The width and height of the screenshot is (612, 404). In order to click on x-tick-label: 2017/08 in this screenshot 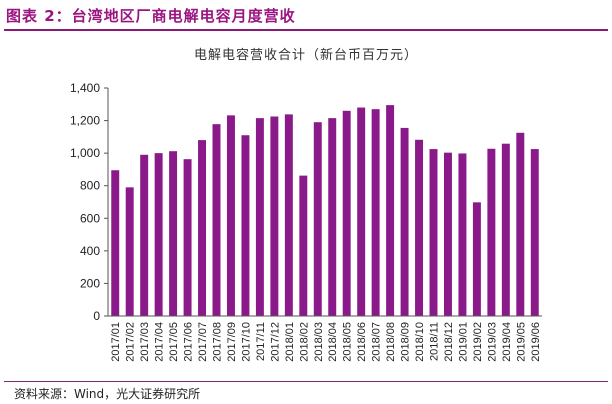, I will do `click(218, 342)`.